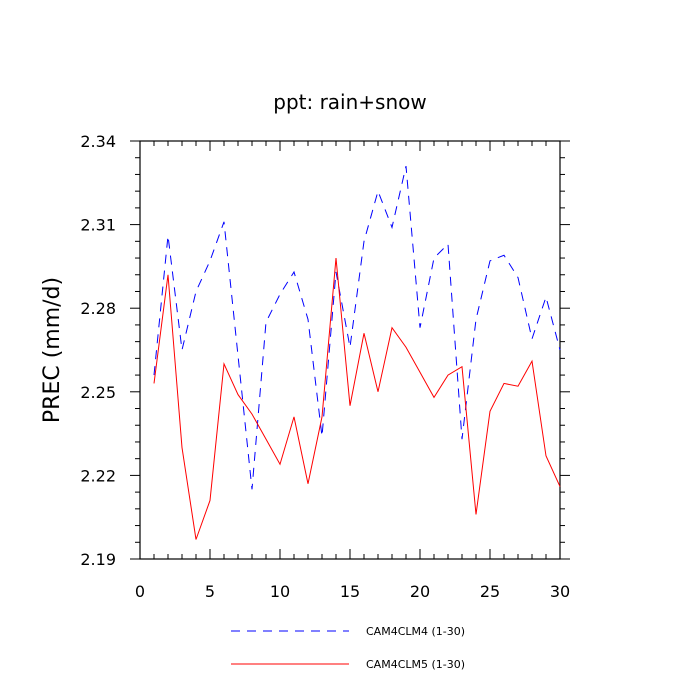 The width and height of the screenshot is (700, 700). I want to click on x-tick-label: 20, so click(420, 591).